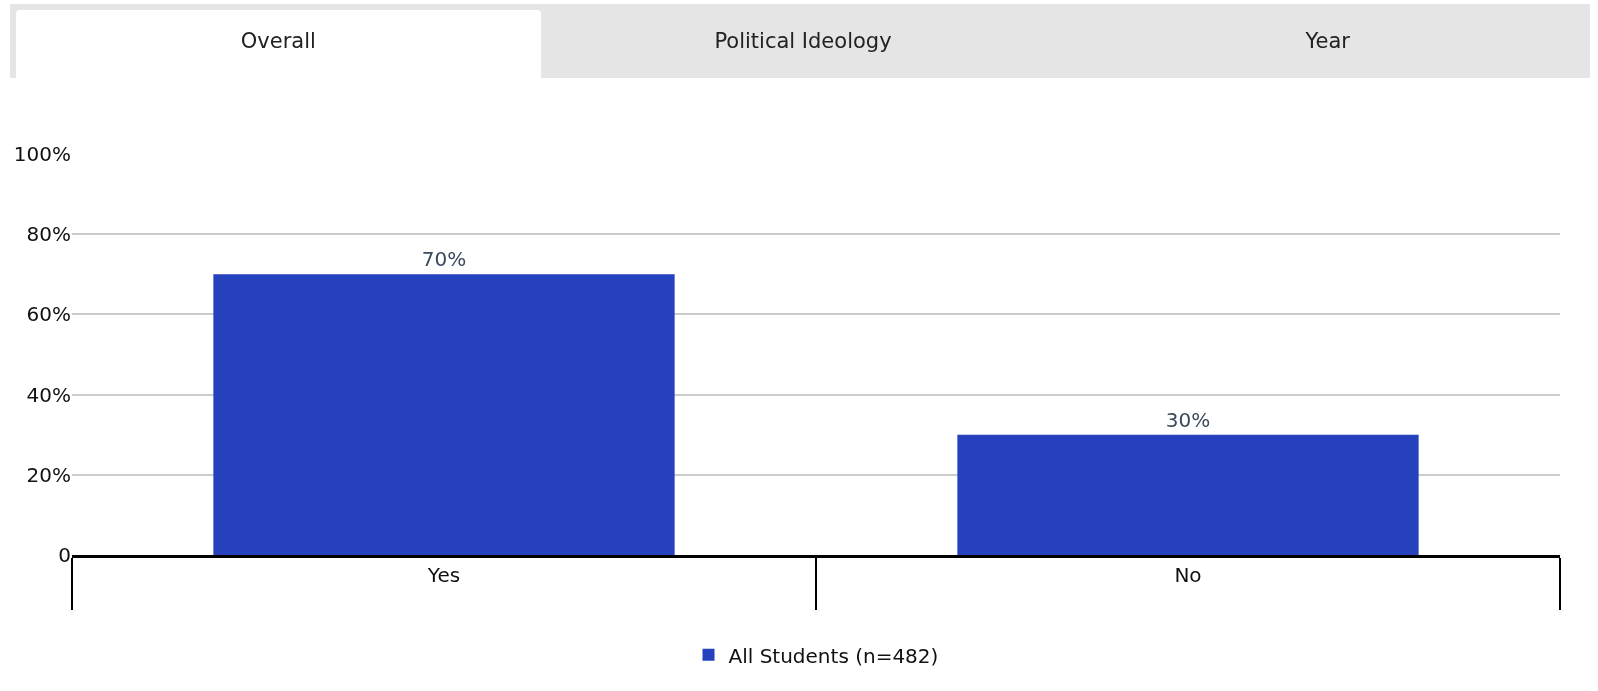 This screenshot has height=691, width=1598. I want to click on data-label: 70%, so click(444, 259).